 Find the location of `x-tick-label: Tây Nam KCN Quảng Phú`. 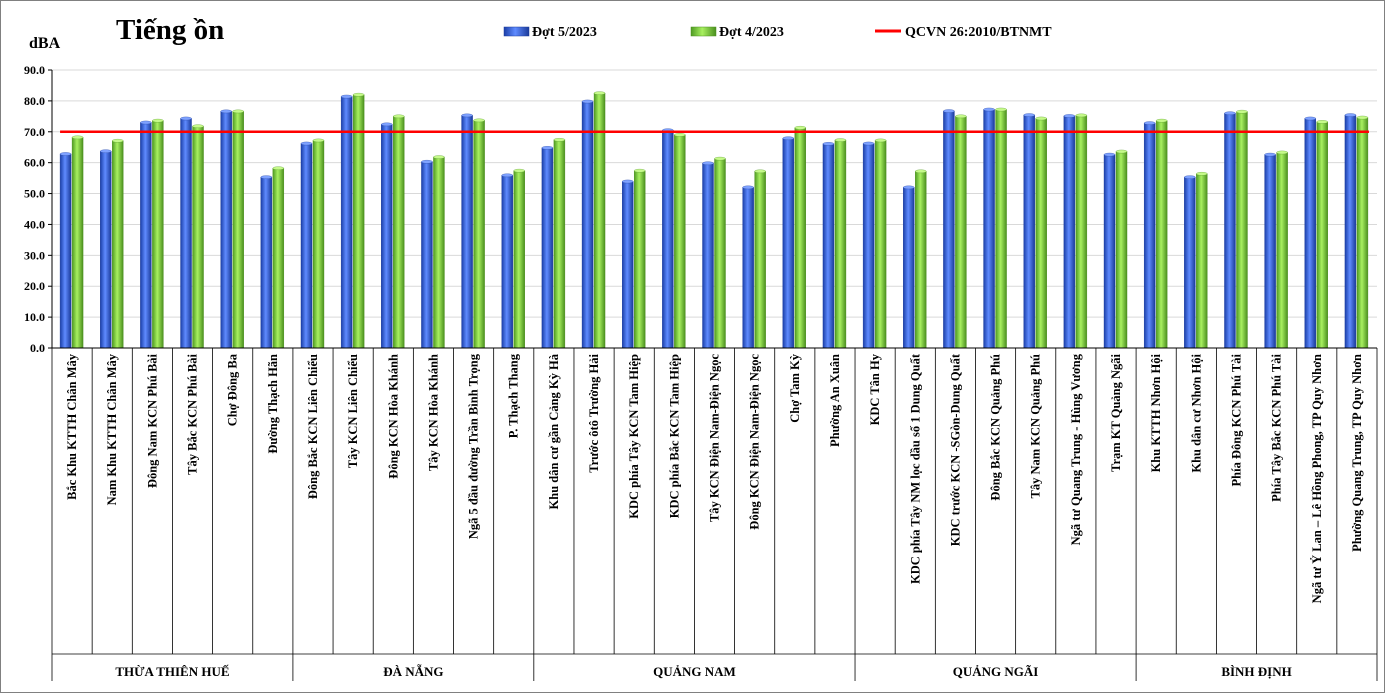

x-tick-label: Tây Nam KCN Quảng Phú is located at coordinates (1036, 426).